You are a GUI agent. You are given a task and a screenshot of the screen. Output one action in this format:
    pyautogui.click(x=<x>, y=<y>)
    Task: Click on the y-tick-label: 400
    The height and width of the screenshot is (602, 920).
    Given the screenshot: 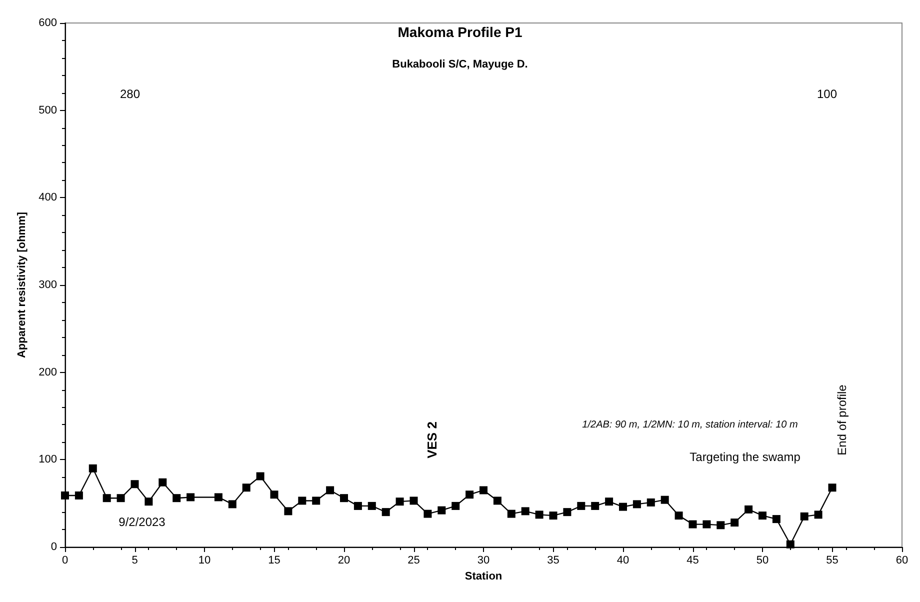 What is the action you would take?
    pyautogui.click(x=47, y=198)
    